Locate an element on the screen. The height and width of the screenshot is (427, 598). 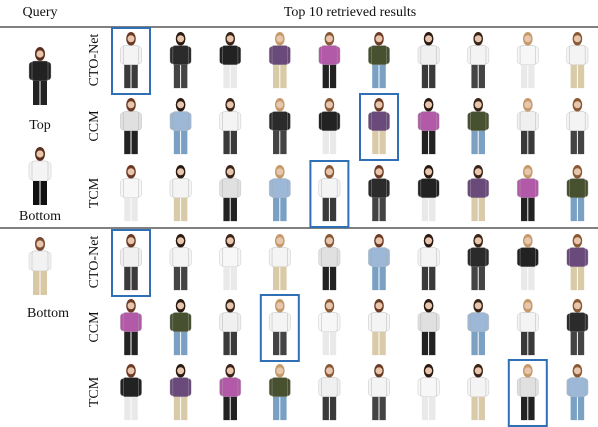
results-header: Top 10 retrieved results is located at coordinates (350, 12).